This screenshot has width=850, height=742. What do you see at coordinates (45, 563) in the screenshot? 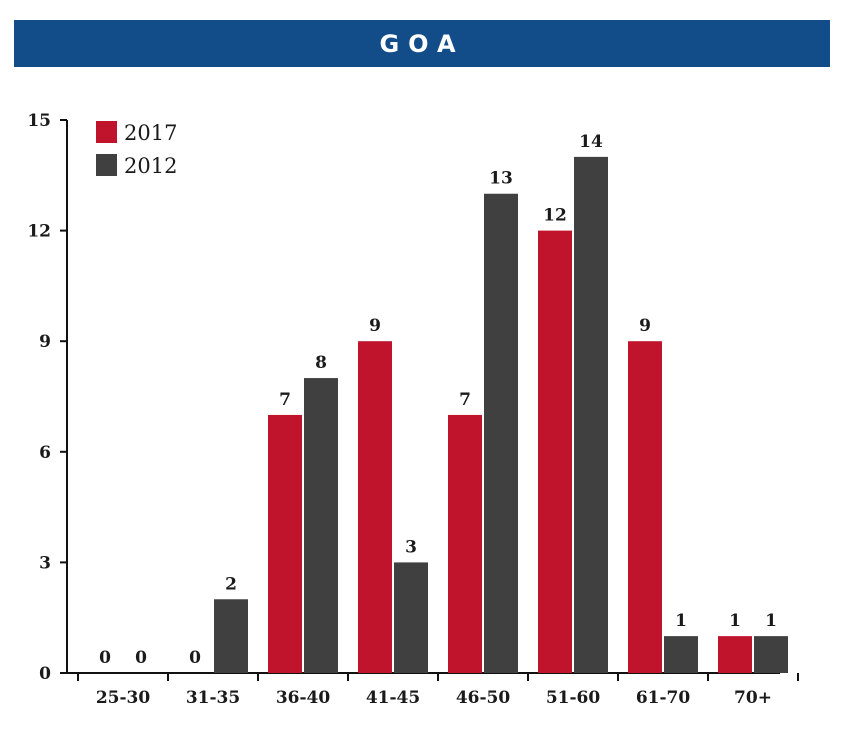
I see `y-tick-label: 3` at bounding box center [45, 563].